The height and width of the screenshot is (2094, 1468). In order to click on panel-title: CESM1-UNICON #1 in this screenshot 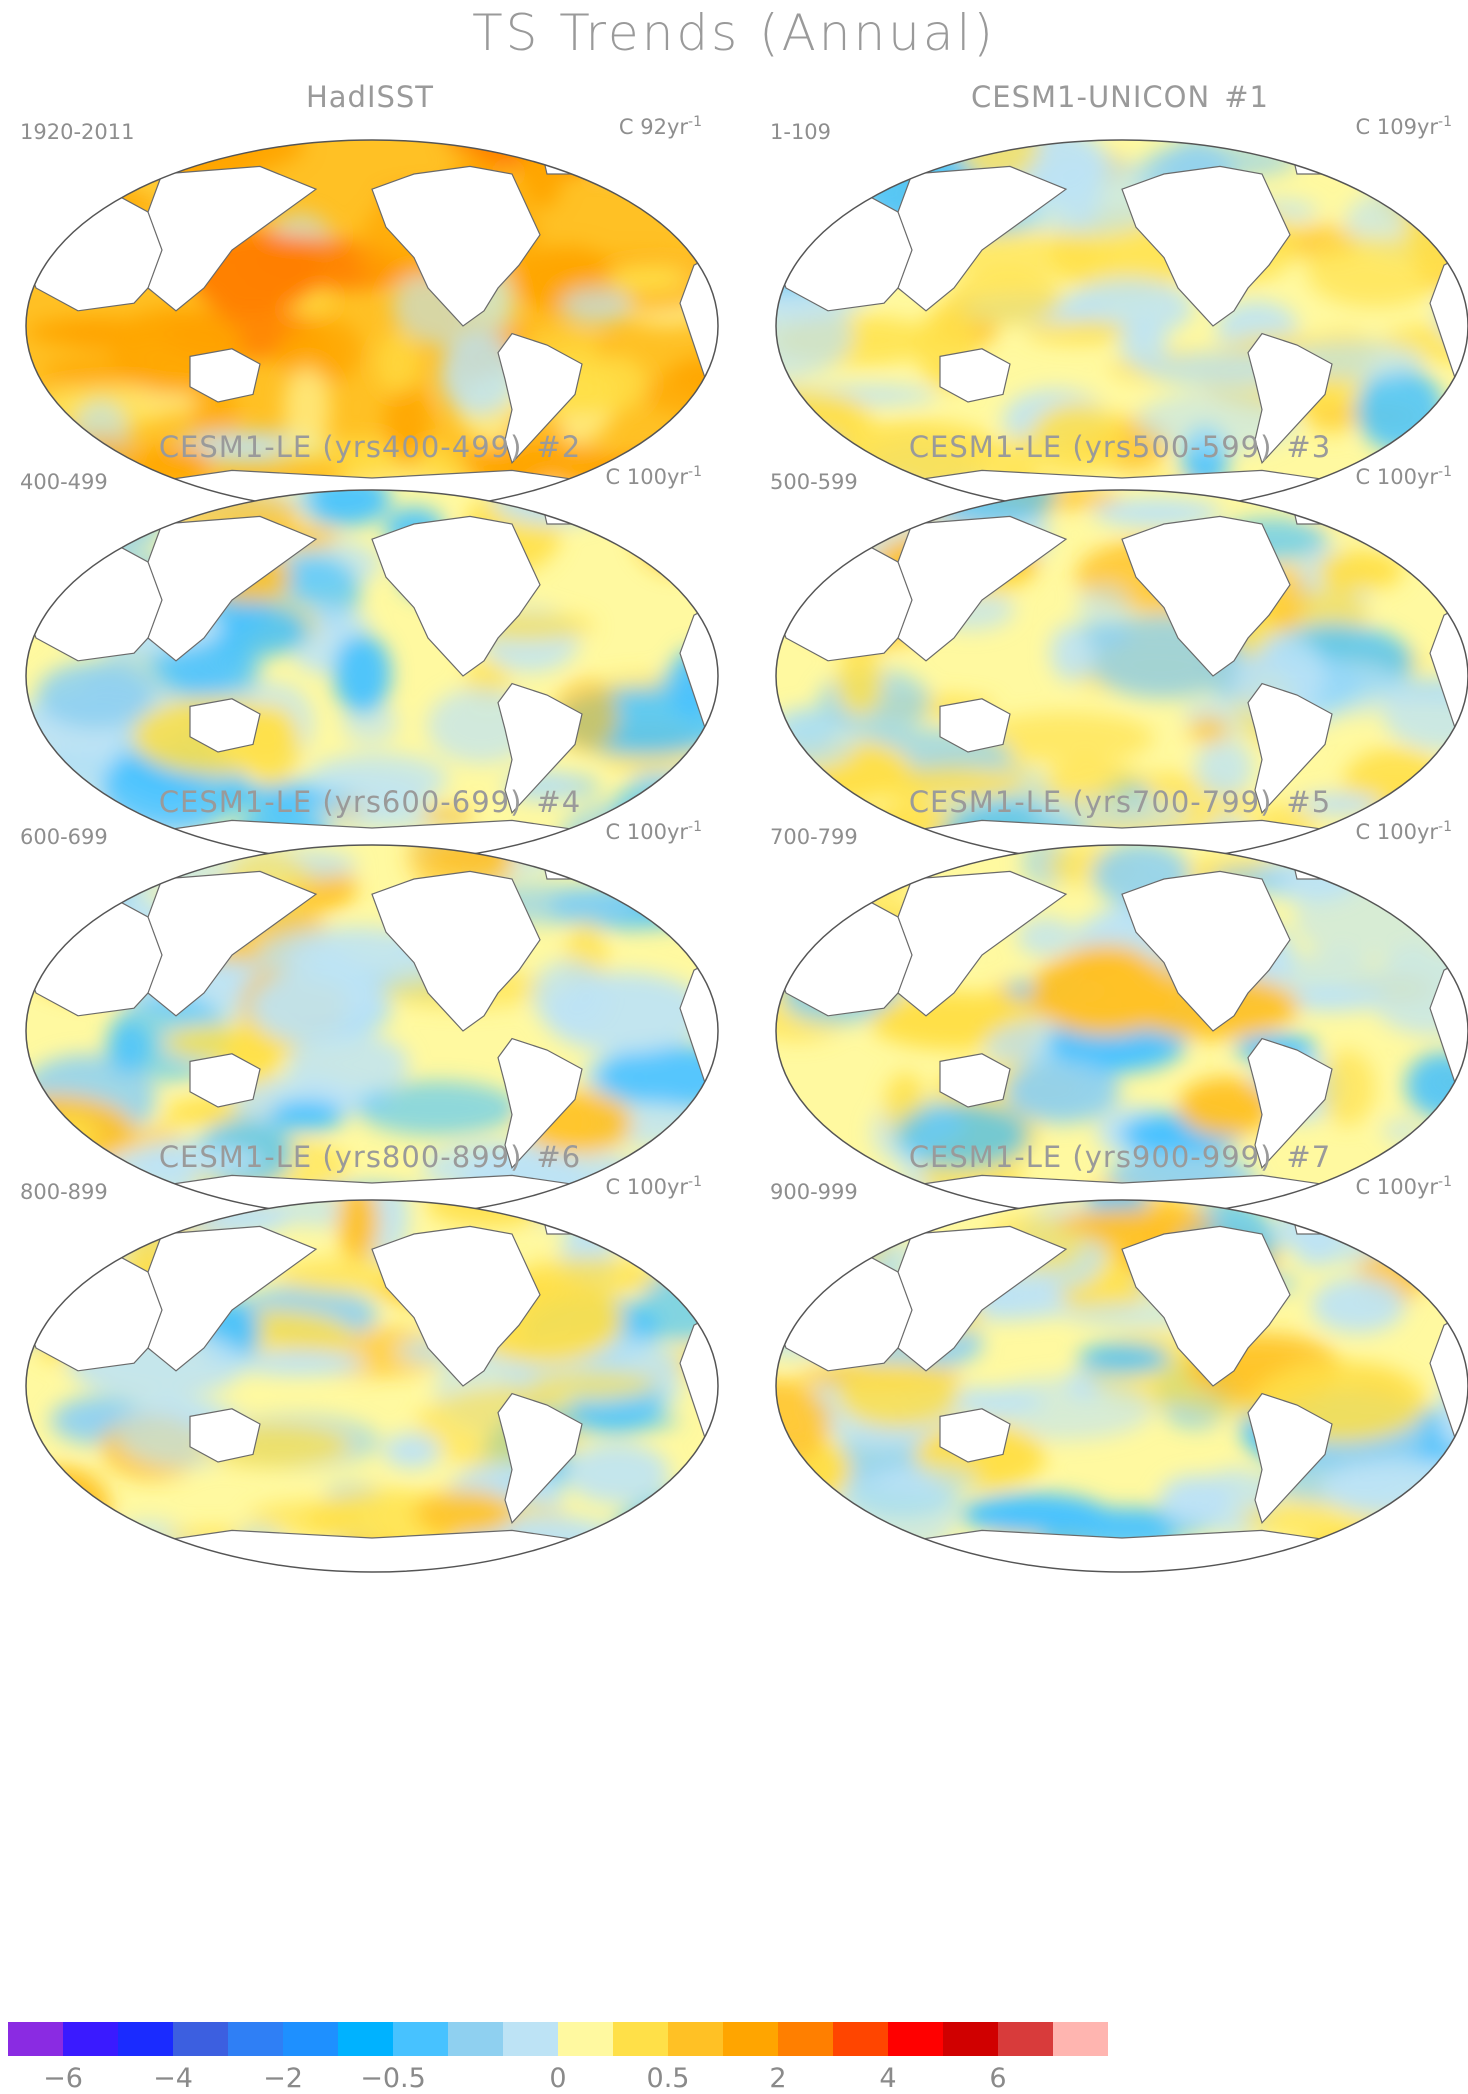, I will do `click(1119, 97)`.